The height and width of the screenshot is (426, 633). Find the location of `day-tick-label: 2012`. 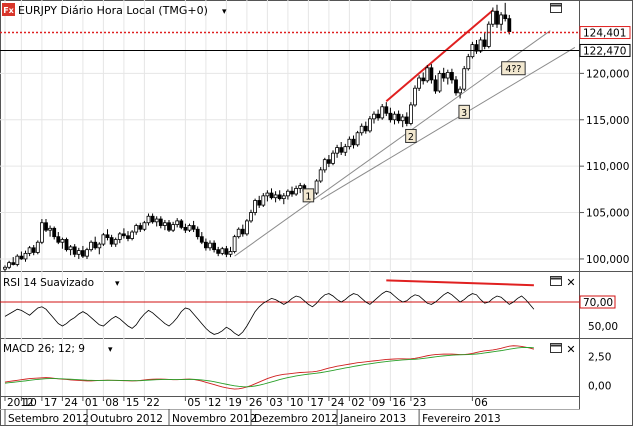

day-tick-label: 2012 is located at coordinates (20, 403).